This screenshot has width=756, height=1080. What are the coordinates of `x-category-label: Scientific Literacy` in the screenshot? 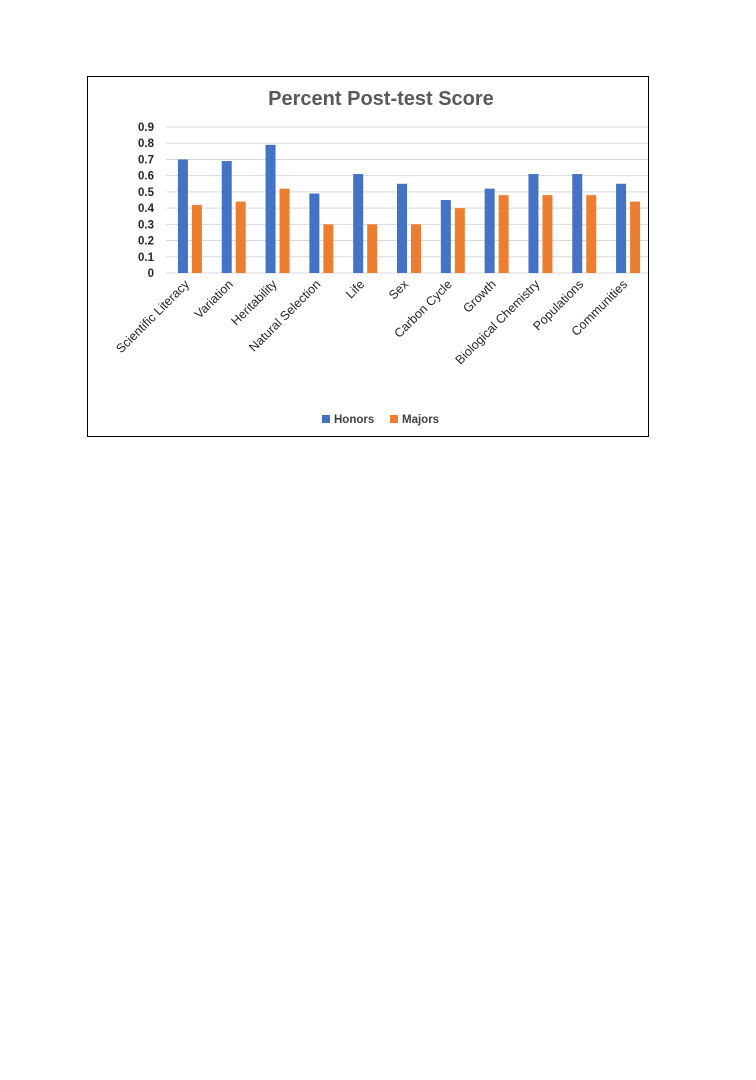 It's located at (152, 316).